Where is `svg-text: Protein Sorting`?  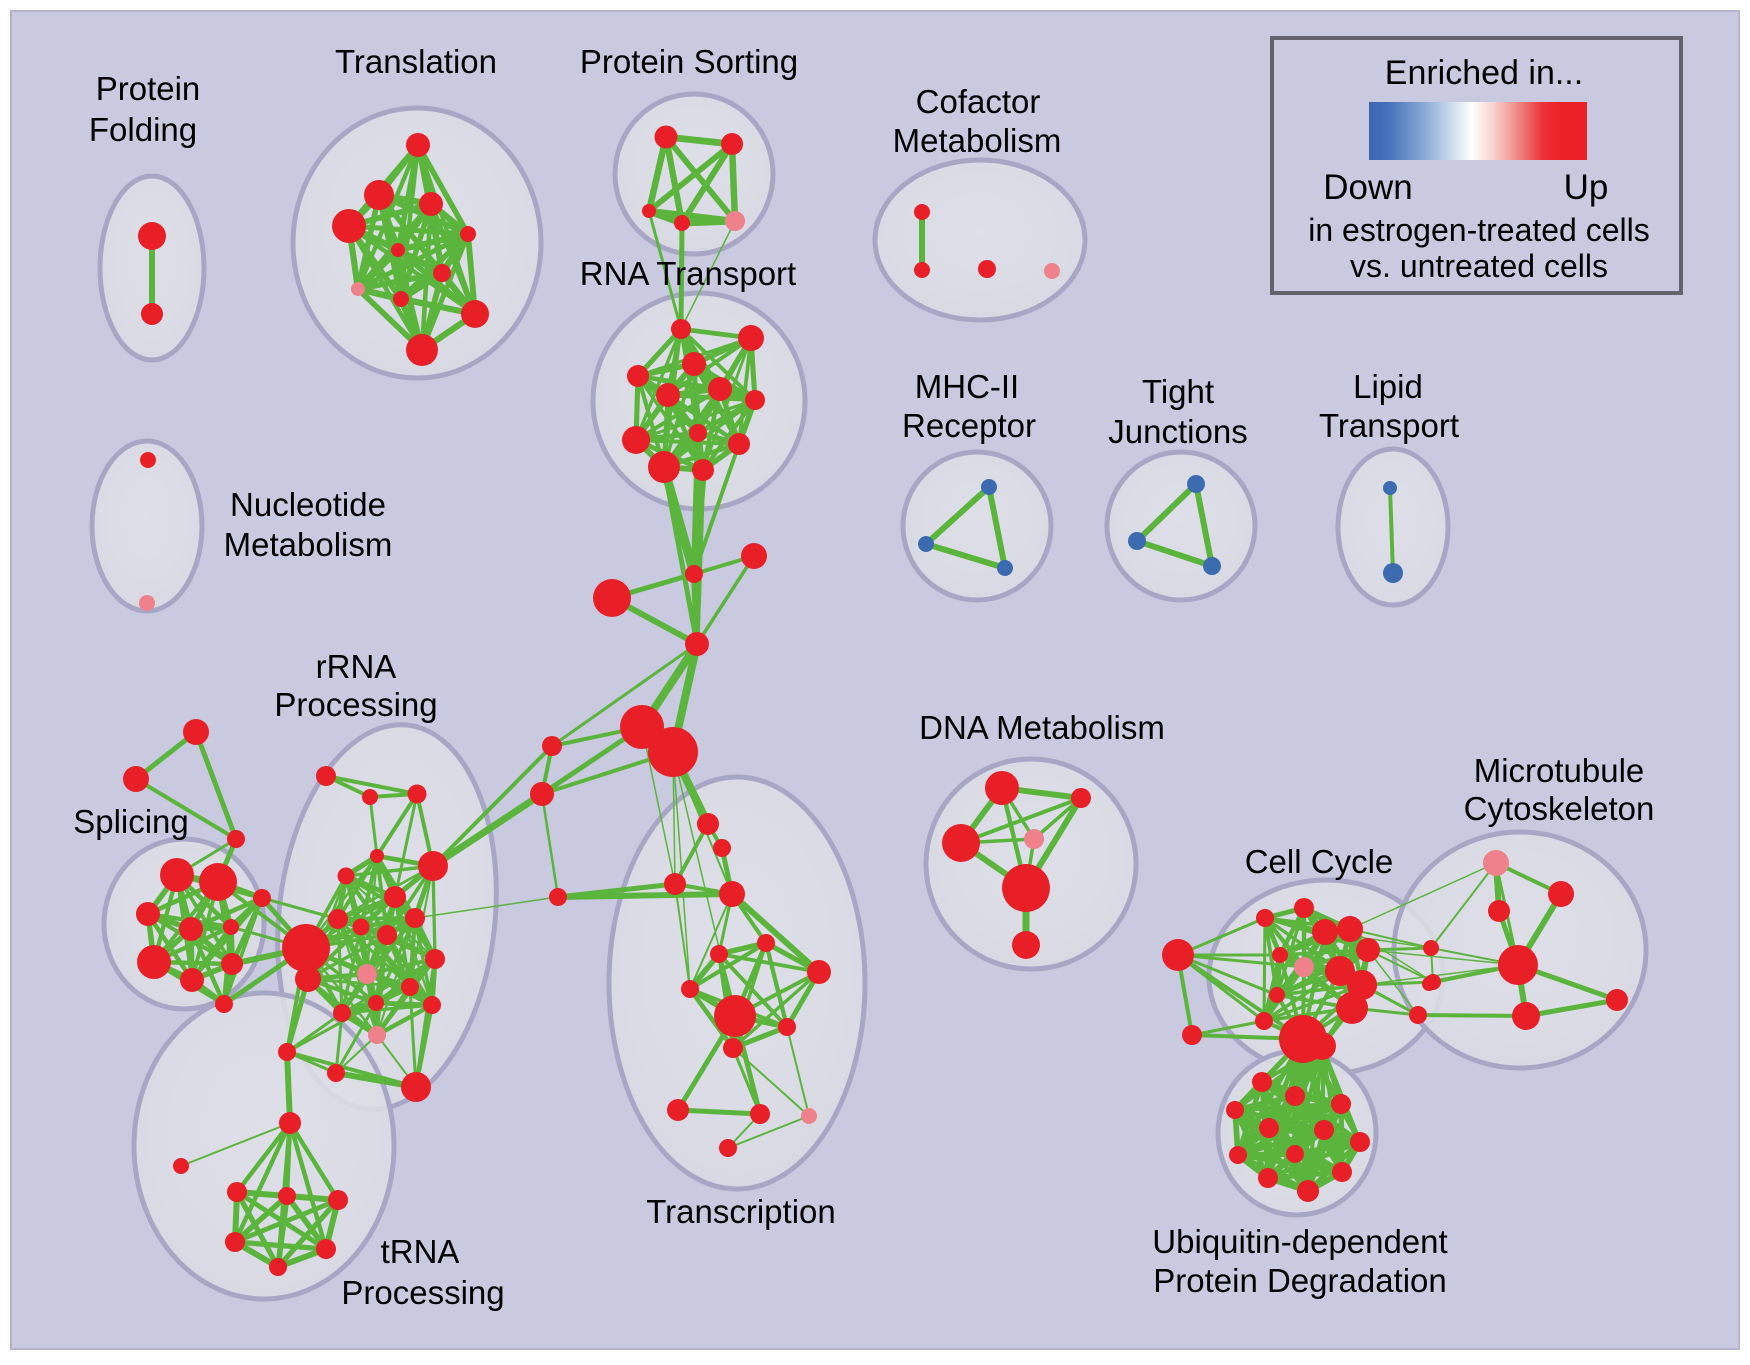
svg-text: Protein Sorting is located at coordinates (689, 61).